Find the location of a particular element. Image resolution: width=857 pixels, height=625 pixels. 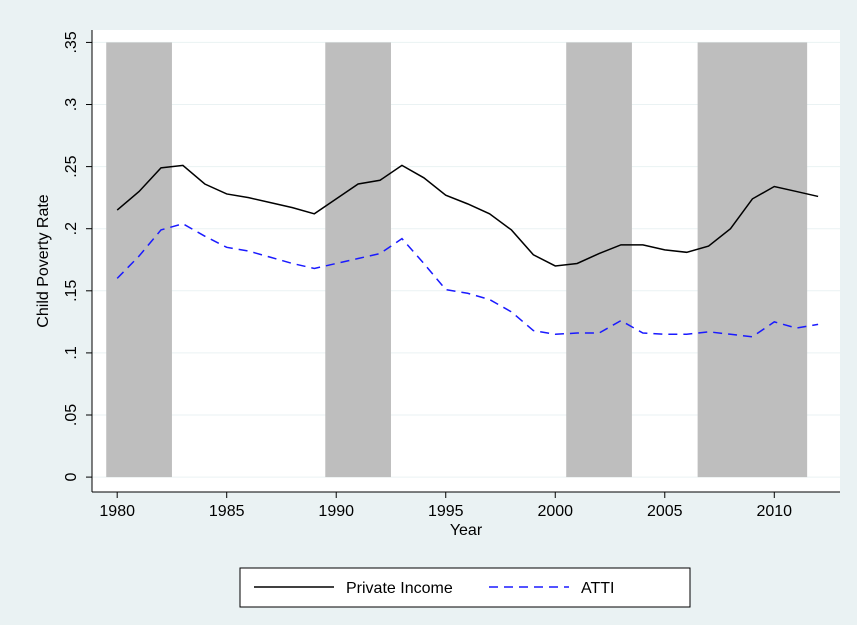

x-tick-label: 1995 is located at coordinates (446, 511).